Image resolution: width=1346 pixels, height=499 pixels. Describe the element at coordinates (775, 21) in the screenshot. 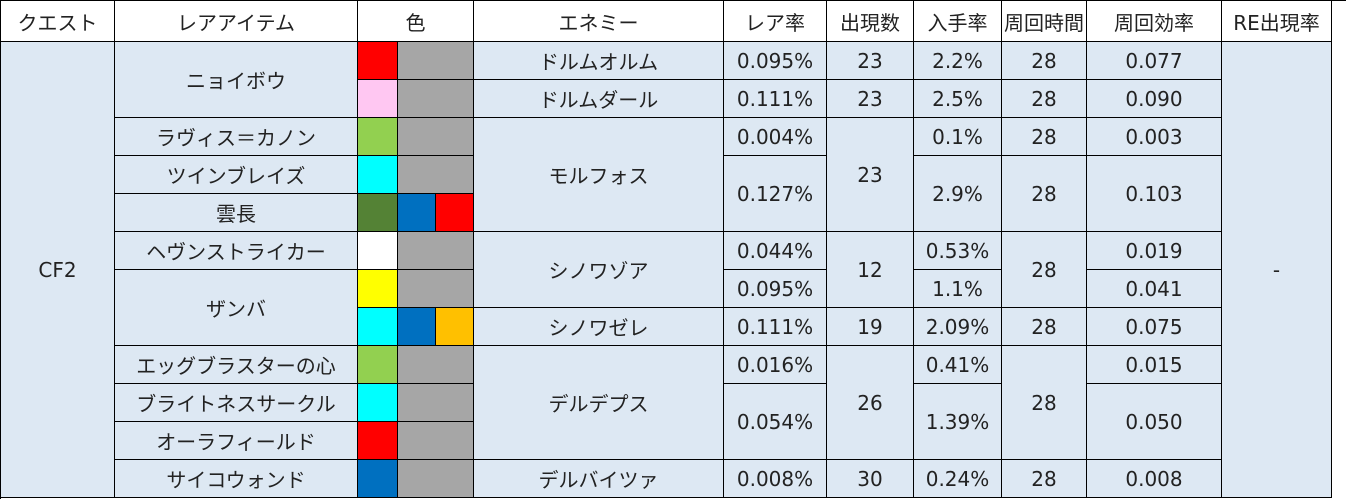

I see `header-rare-rate: レア率` at that location.